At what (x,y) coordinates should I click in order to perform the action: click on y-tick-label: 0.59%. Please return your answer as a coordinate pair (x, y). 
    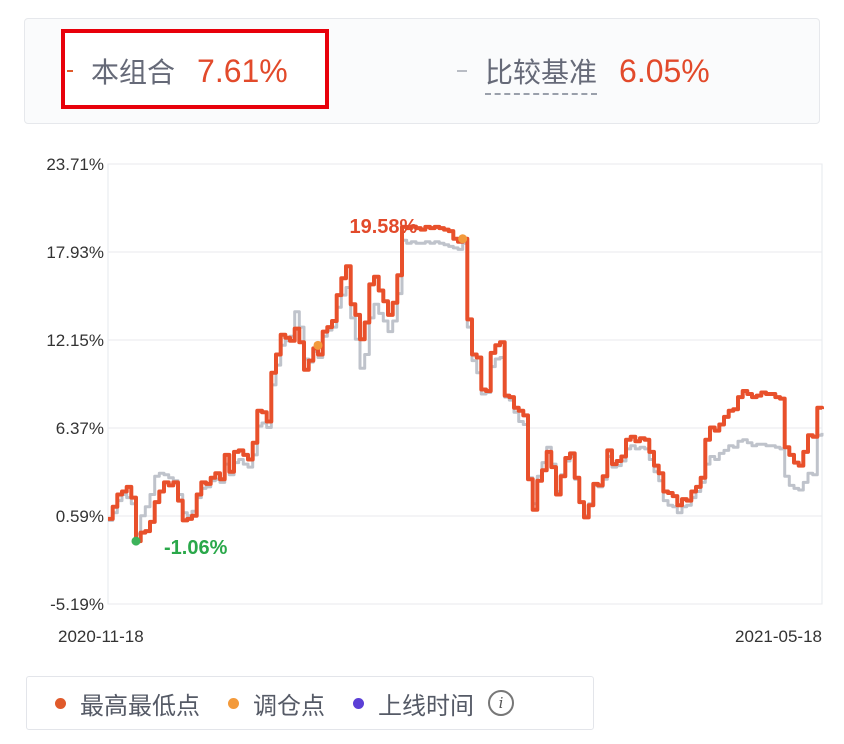
    Looking at the image, I should click on (80, 516).